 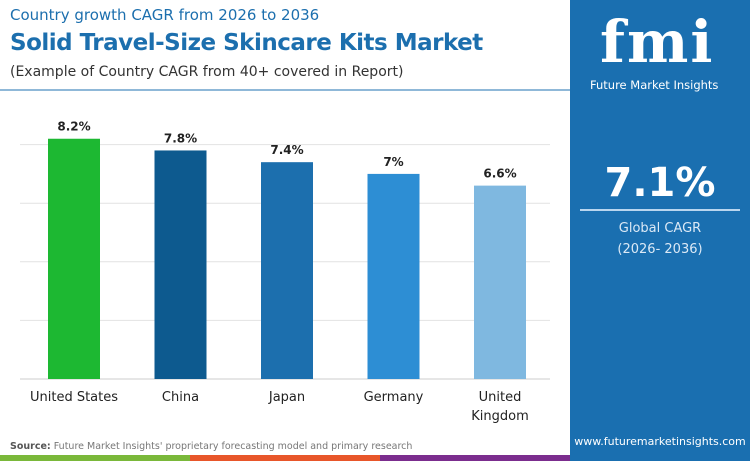 I want to click on data-label: 7.8%, so click(x=180, y=138).